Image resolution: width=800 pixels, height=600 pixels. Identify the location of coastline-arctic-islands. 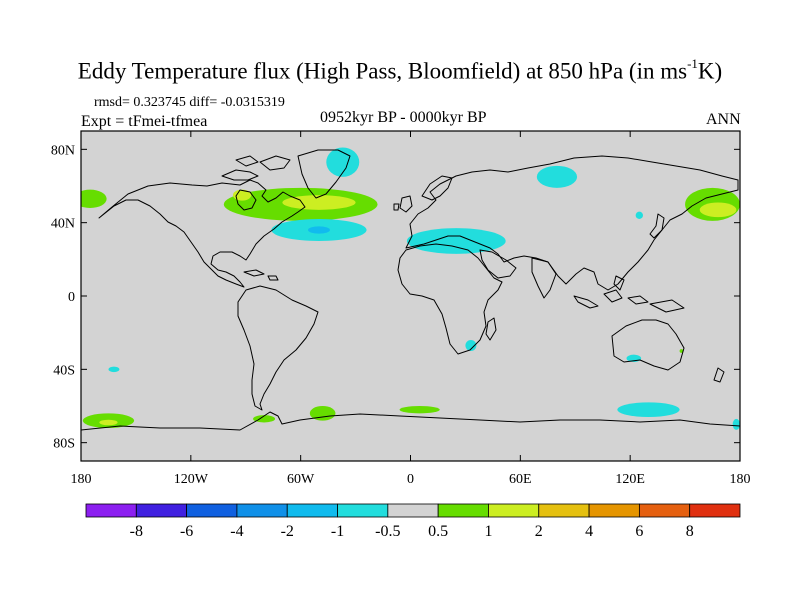
(256, 168).